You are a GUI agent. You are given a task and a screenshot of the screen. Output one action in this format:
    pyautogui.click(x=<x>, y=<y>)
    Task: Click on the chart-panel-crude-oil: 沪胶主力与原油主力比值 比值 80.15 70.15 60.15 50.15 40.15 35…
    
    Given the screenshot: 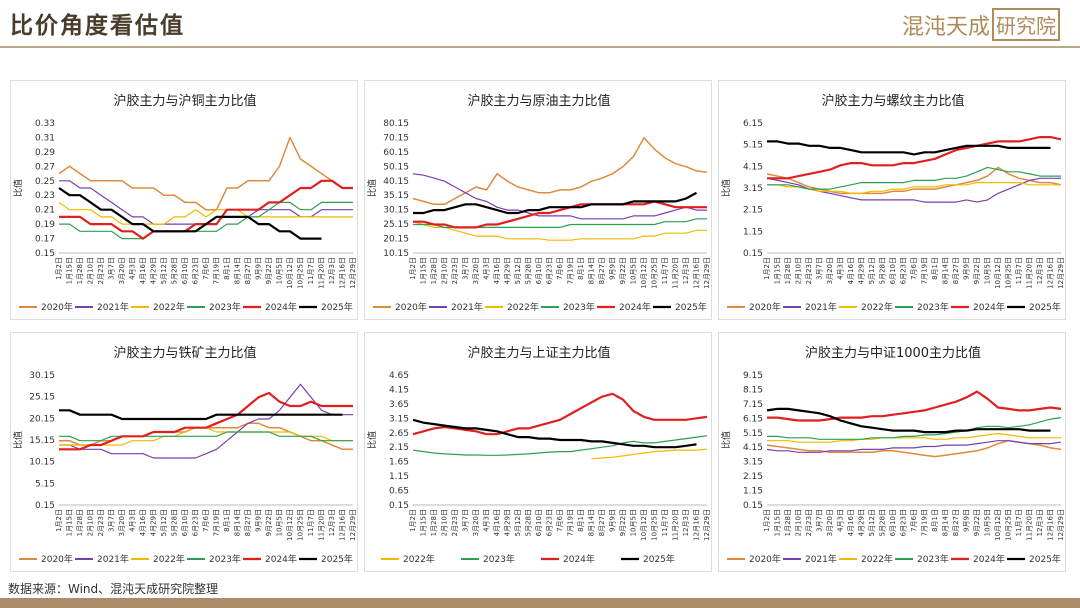 What is the action you would take?
    pyautogui.click(x=538, y=200)
    